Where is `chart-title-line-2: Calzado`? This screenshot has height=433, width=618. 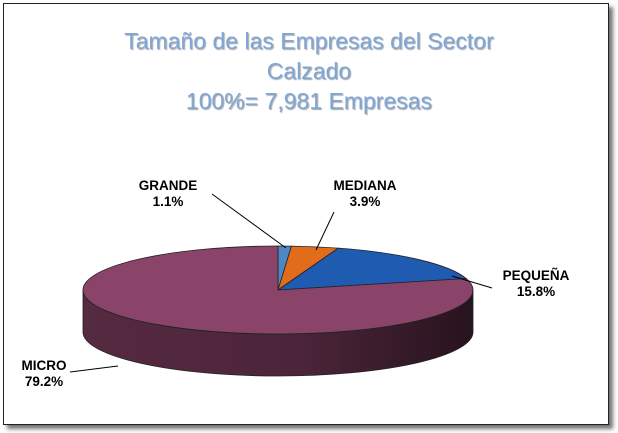
chart-title-line-2: Calzado is located at coordinates (309, 71).